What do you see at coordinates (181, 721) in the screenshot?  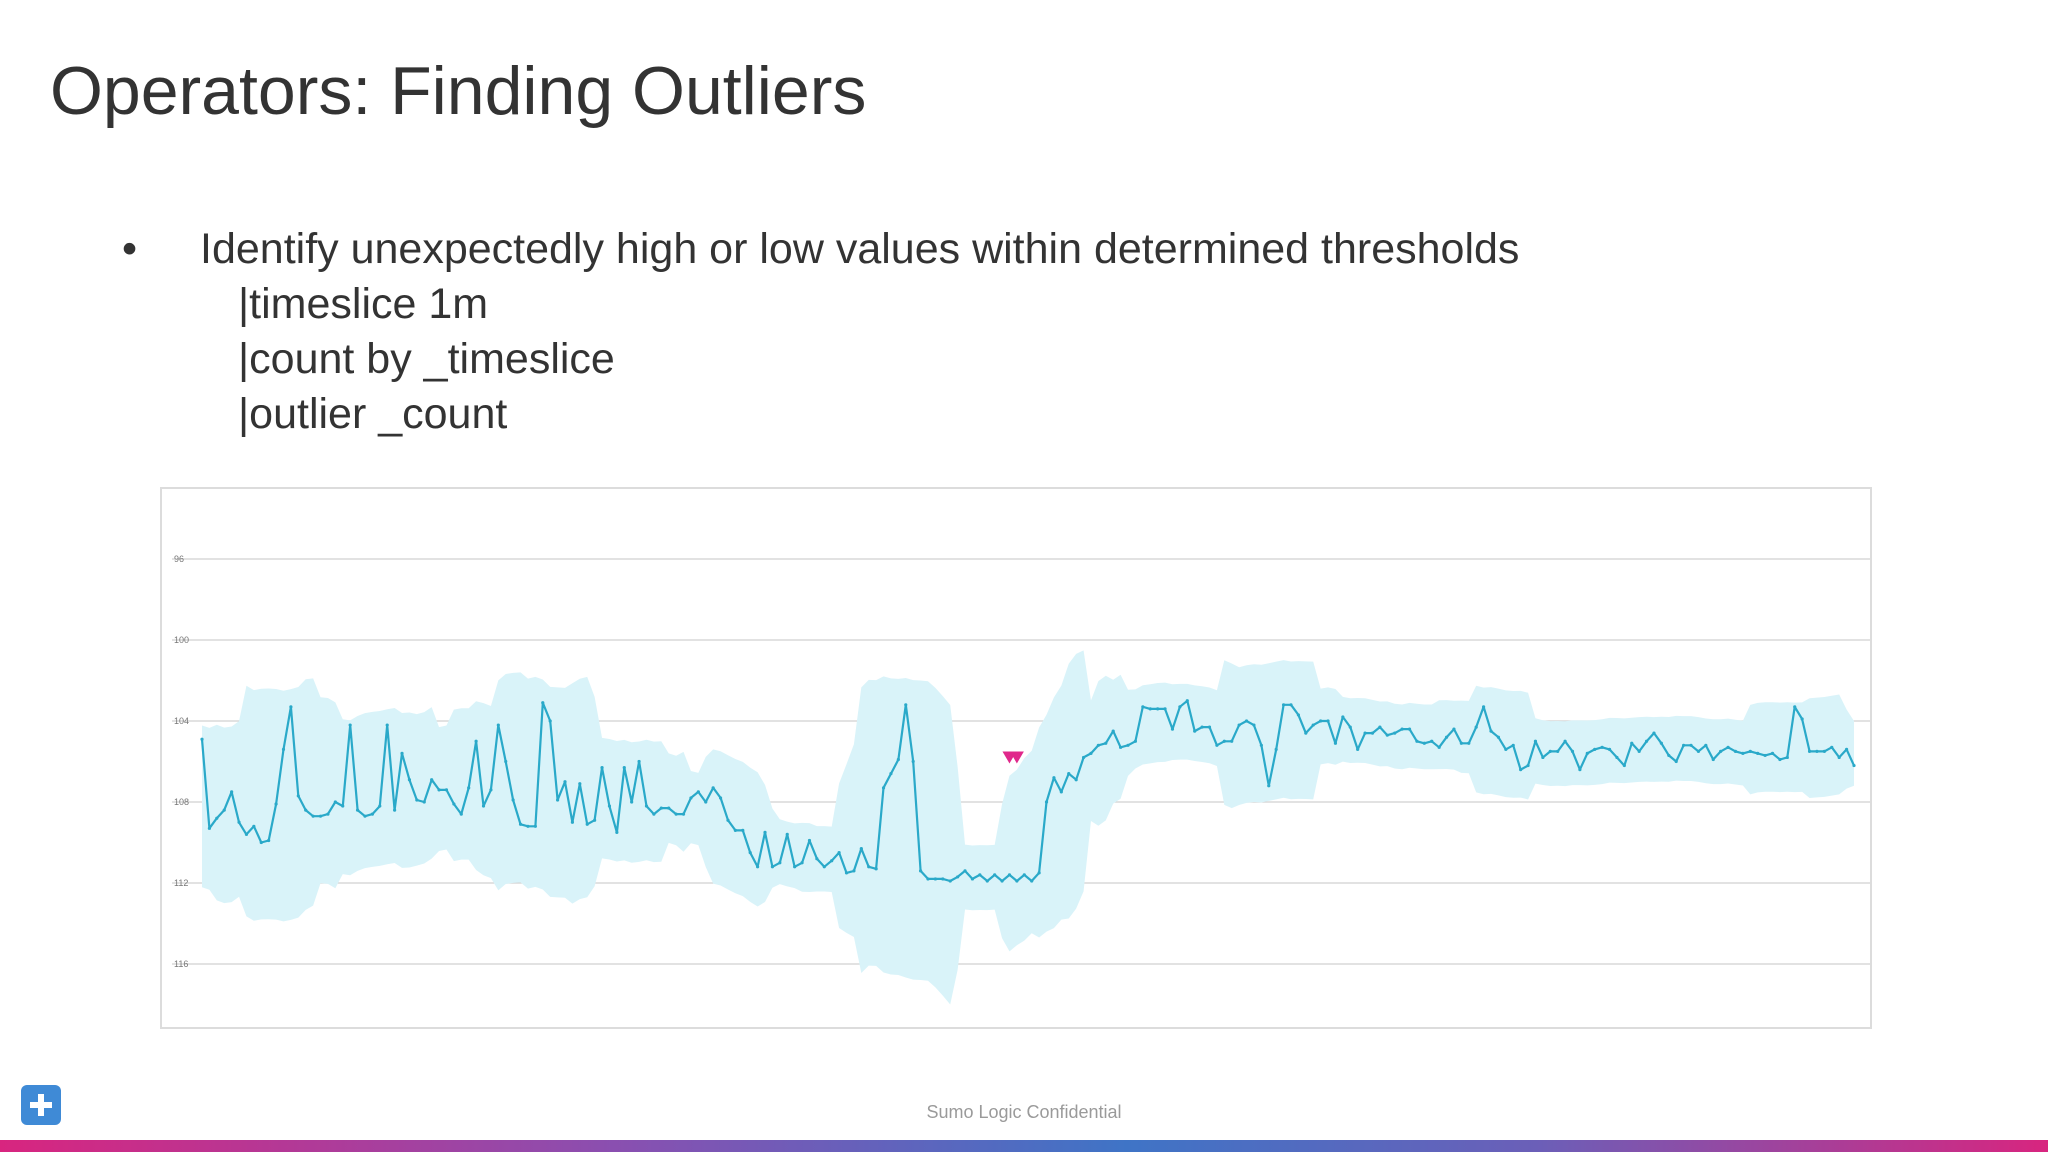 I see `y-tick-label: 104` at bounding box center [181, 721].